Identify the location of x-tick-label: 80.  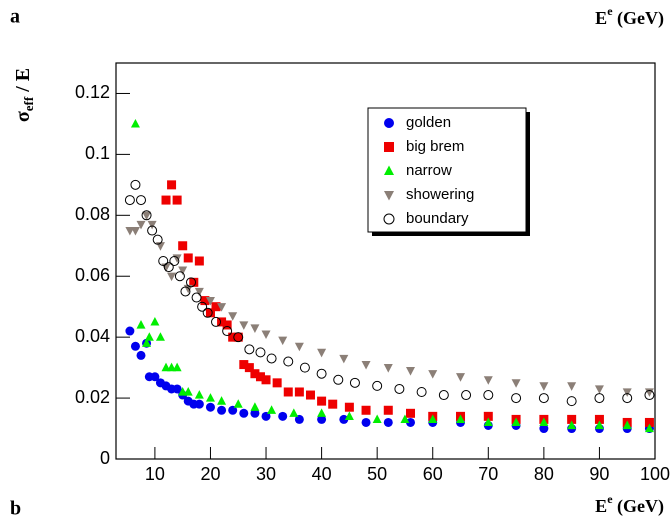
(544, 474).